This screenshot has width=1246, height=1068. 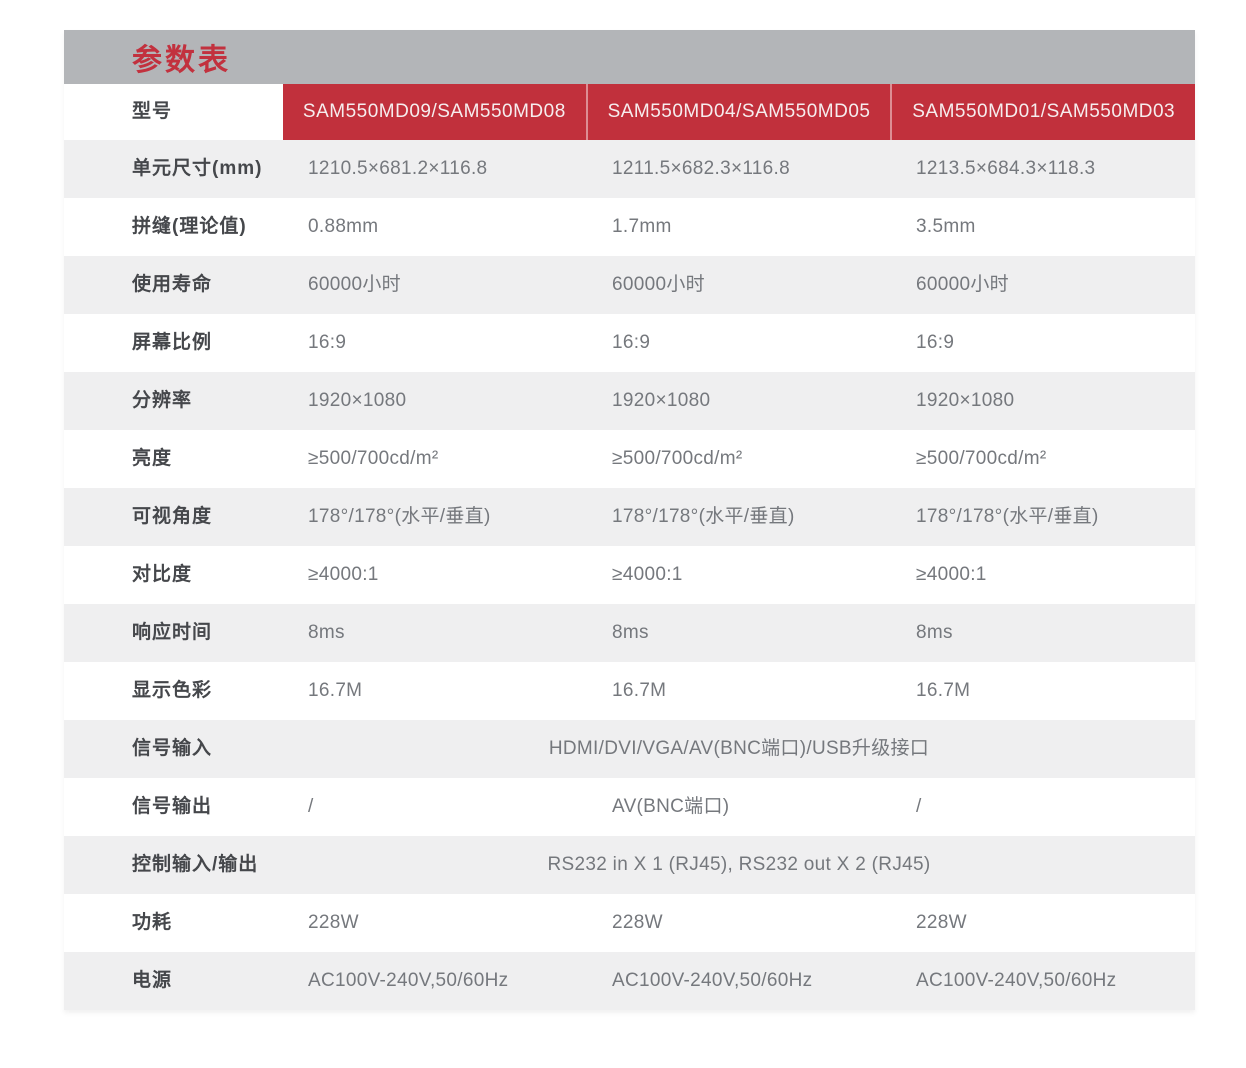 What do you see at coordinates (671, 806) in the screenshot?
I see `row-value: AV(BNC端口)` at bounding box center [671, 806].